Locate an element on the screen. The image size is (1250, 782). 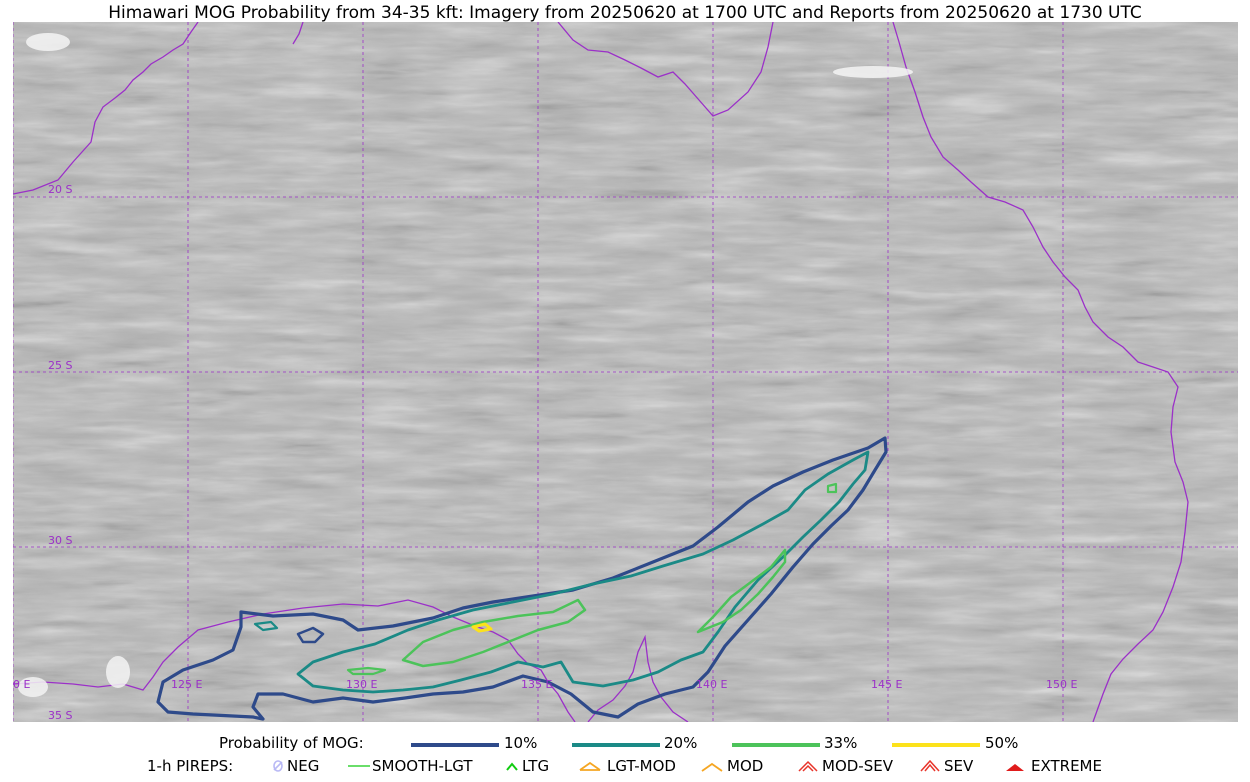
legend-label-50pct: 50% is located at coordinates (1002, 743).